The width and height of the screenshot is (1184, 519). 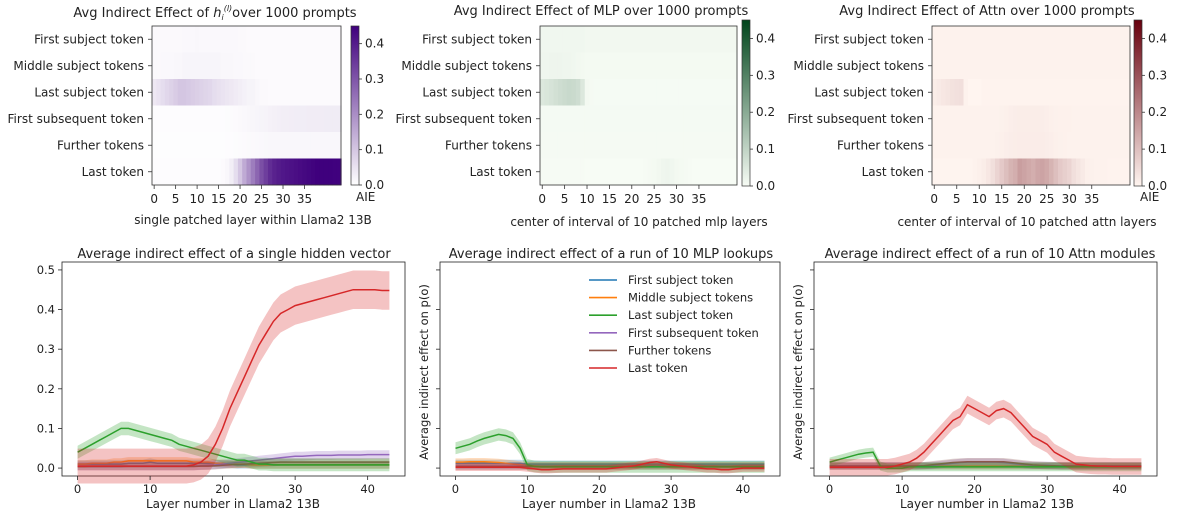 I want to click on line-hidden-xlabel: Layer number in Llama2 13B, so click(x=233, y=504).